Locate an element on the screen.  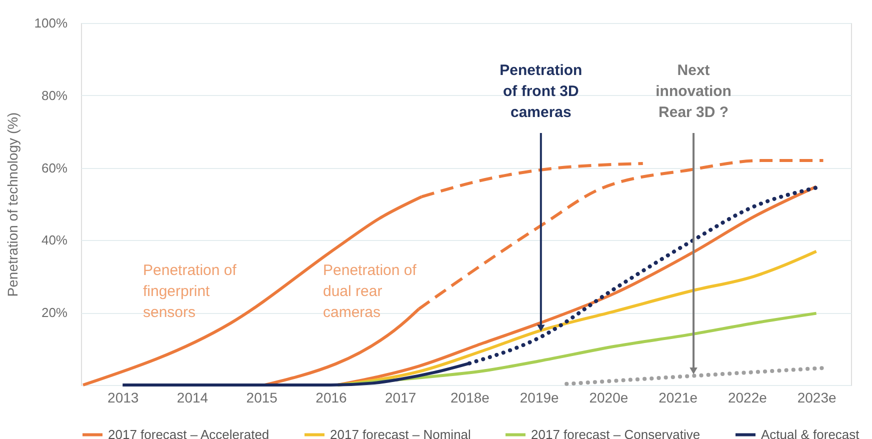
y-tick-label: 20% is located at coordinates (54, 312).